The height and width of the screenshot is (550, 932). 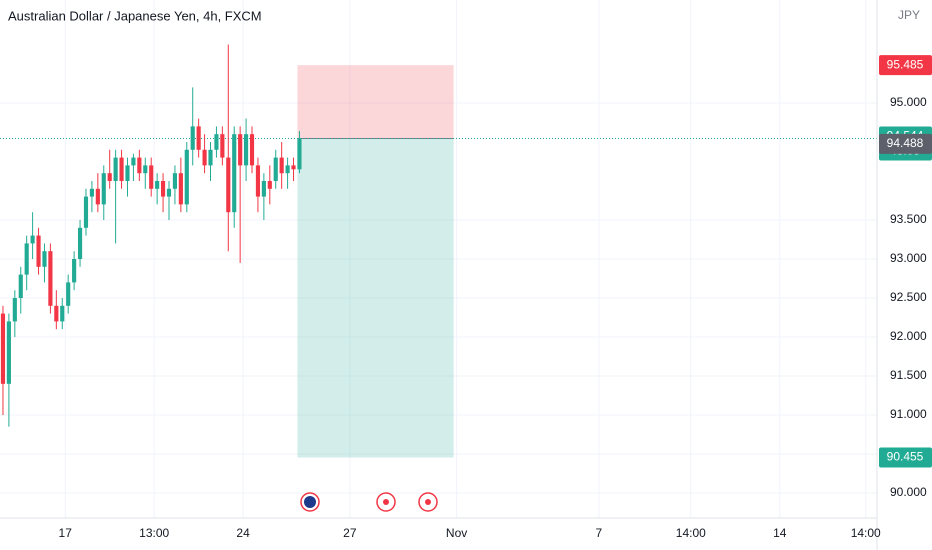 I want to click on price-label: 95.485, so click(x=905, y=64).